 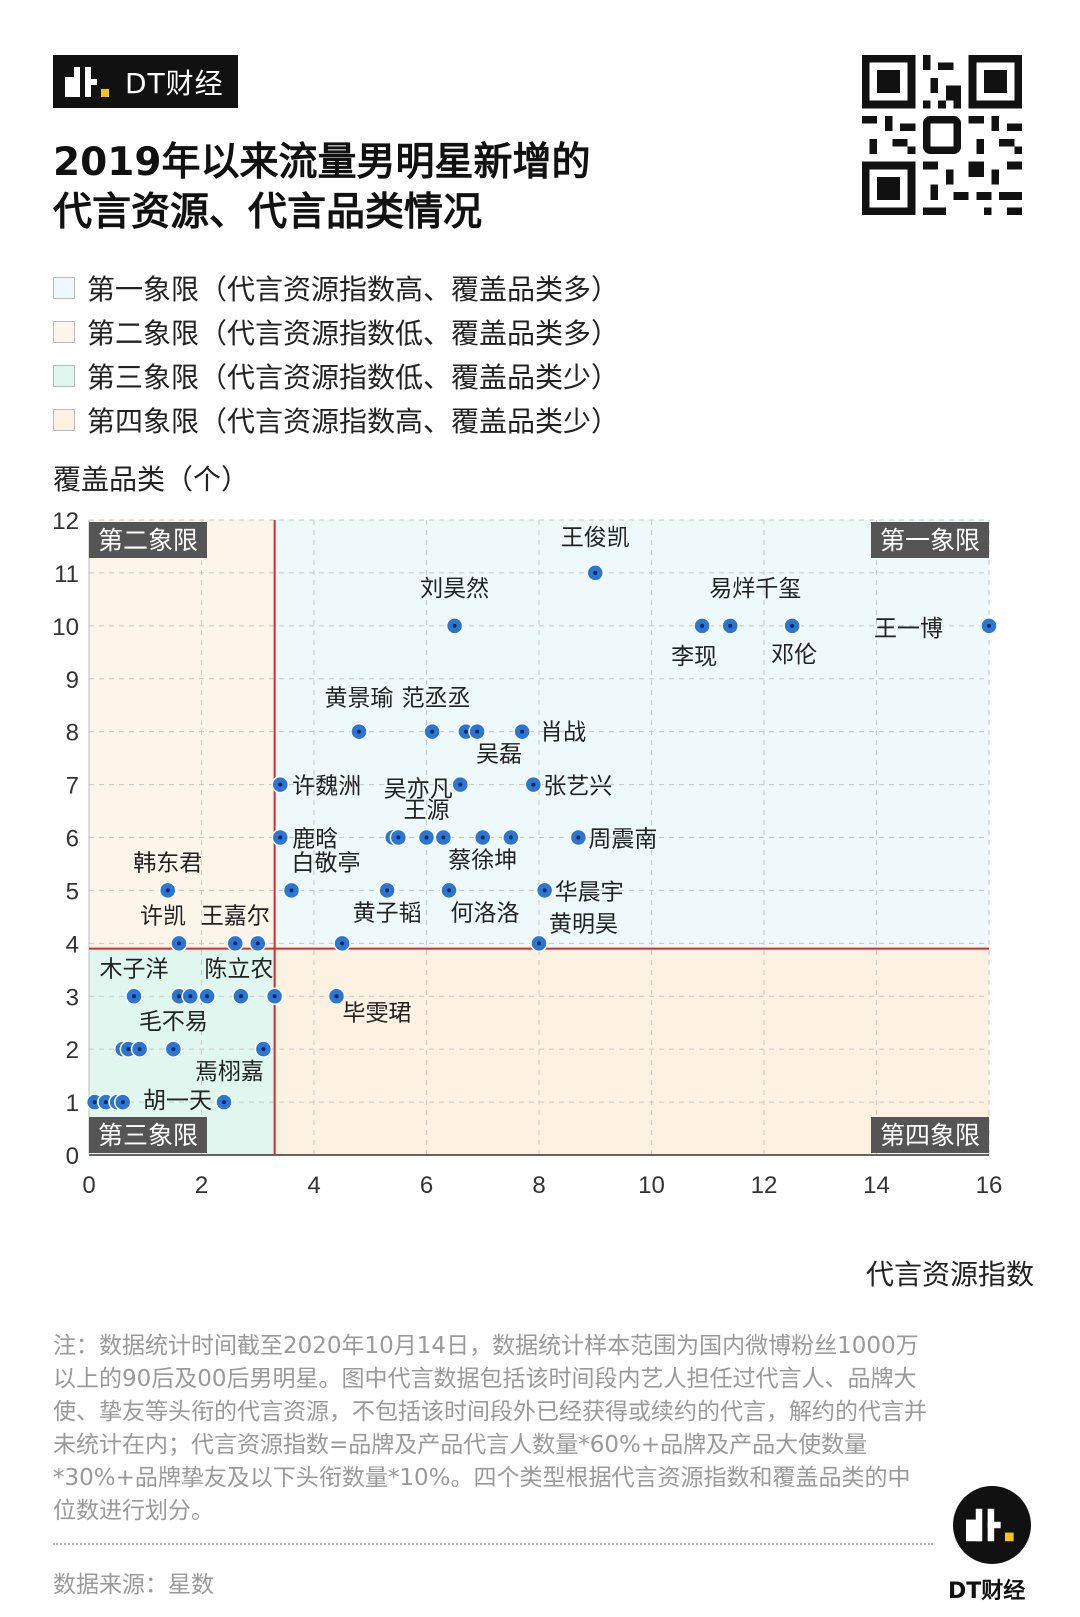 What do you see at coordinates (577, 787) in the screenshot?
I see `data-label: 张艺兴` at bounding box center [577, 787].